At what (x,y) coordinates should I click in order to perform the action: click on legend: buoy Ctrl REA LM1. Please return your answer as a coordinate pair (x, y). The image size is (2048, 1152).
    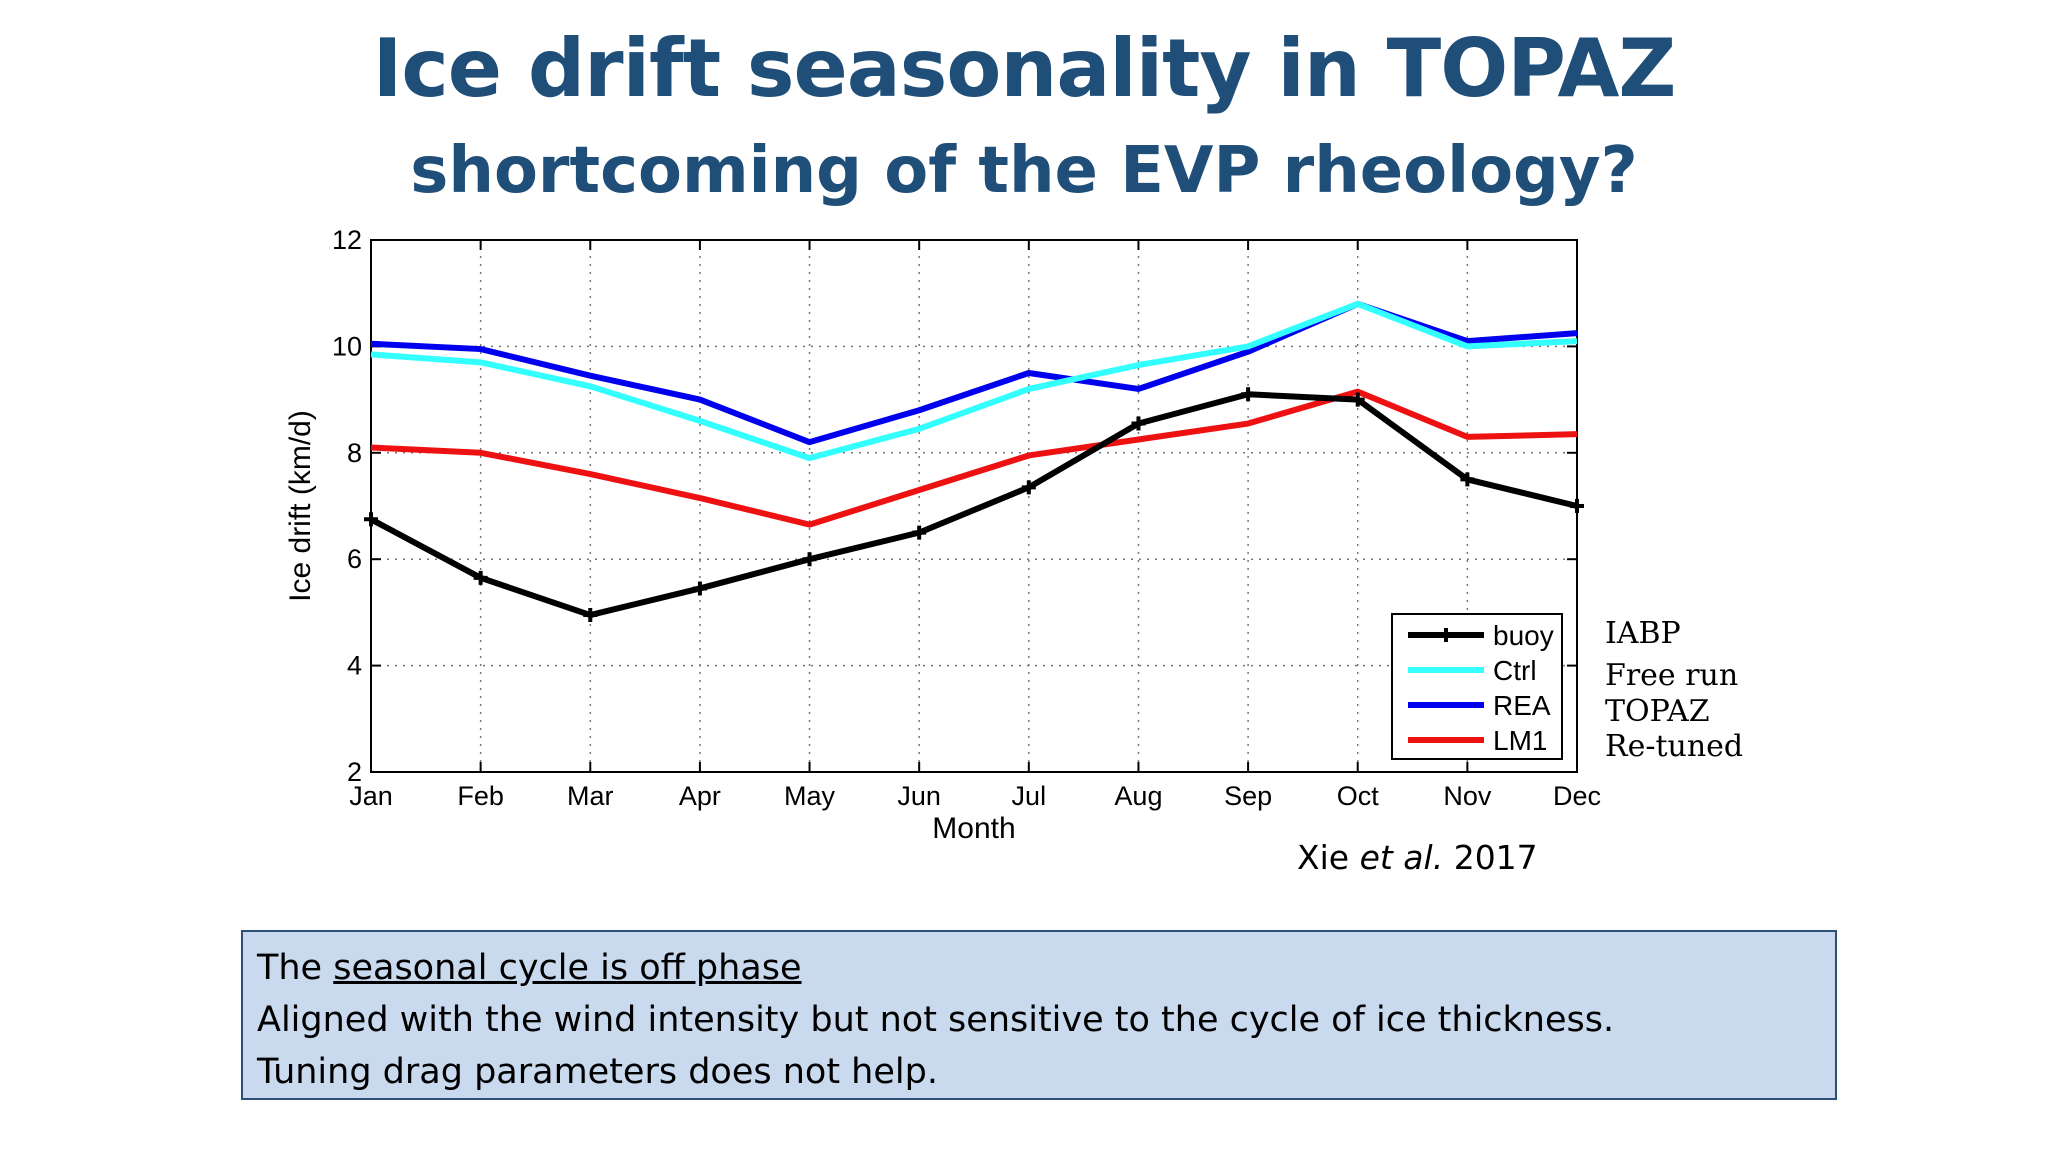
    Looking at the image, I should click on (1477, 686).